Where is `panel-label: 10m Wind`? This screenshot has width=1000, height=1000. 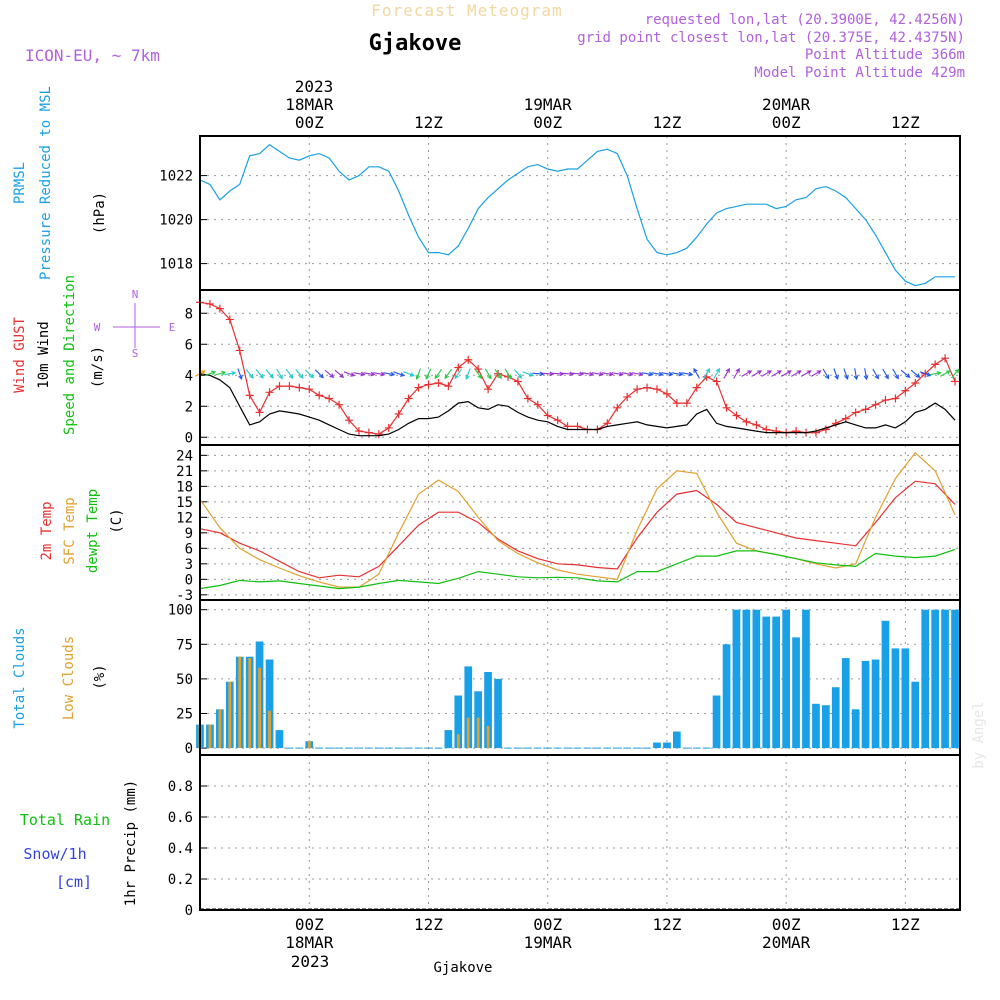
panel-label: 10m Wind is located at coordinates (44, 354).